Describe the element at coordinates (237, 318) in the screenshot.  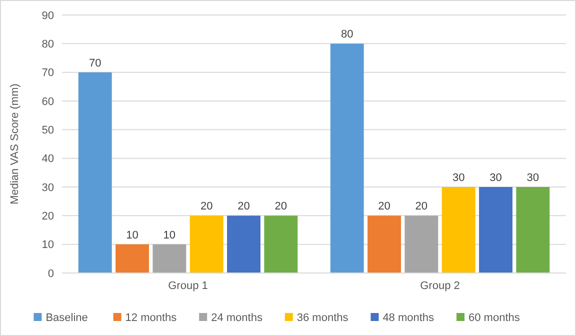
I see `legend-label: 24 months` at that location.